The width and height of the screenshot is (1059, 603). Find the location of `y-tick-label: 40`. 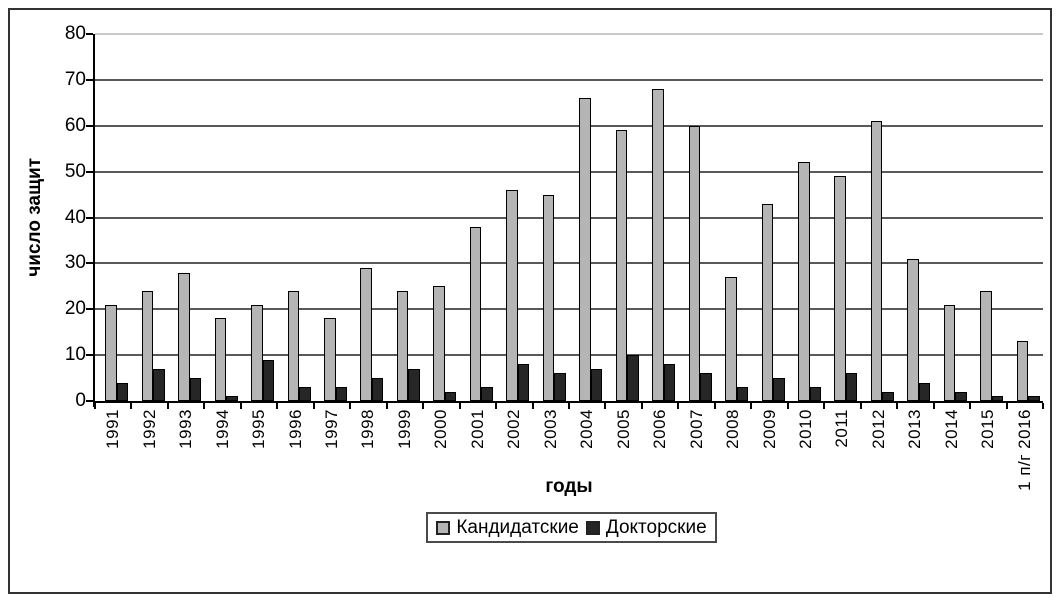

y-tick-label: 40 is located at coordinates (75, 217).